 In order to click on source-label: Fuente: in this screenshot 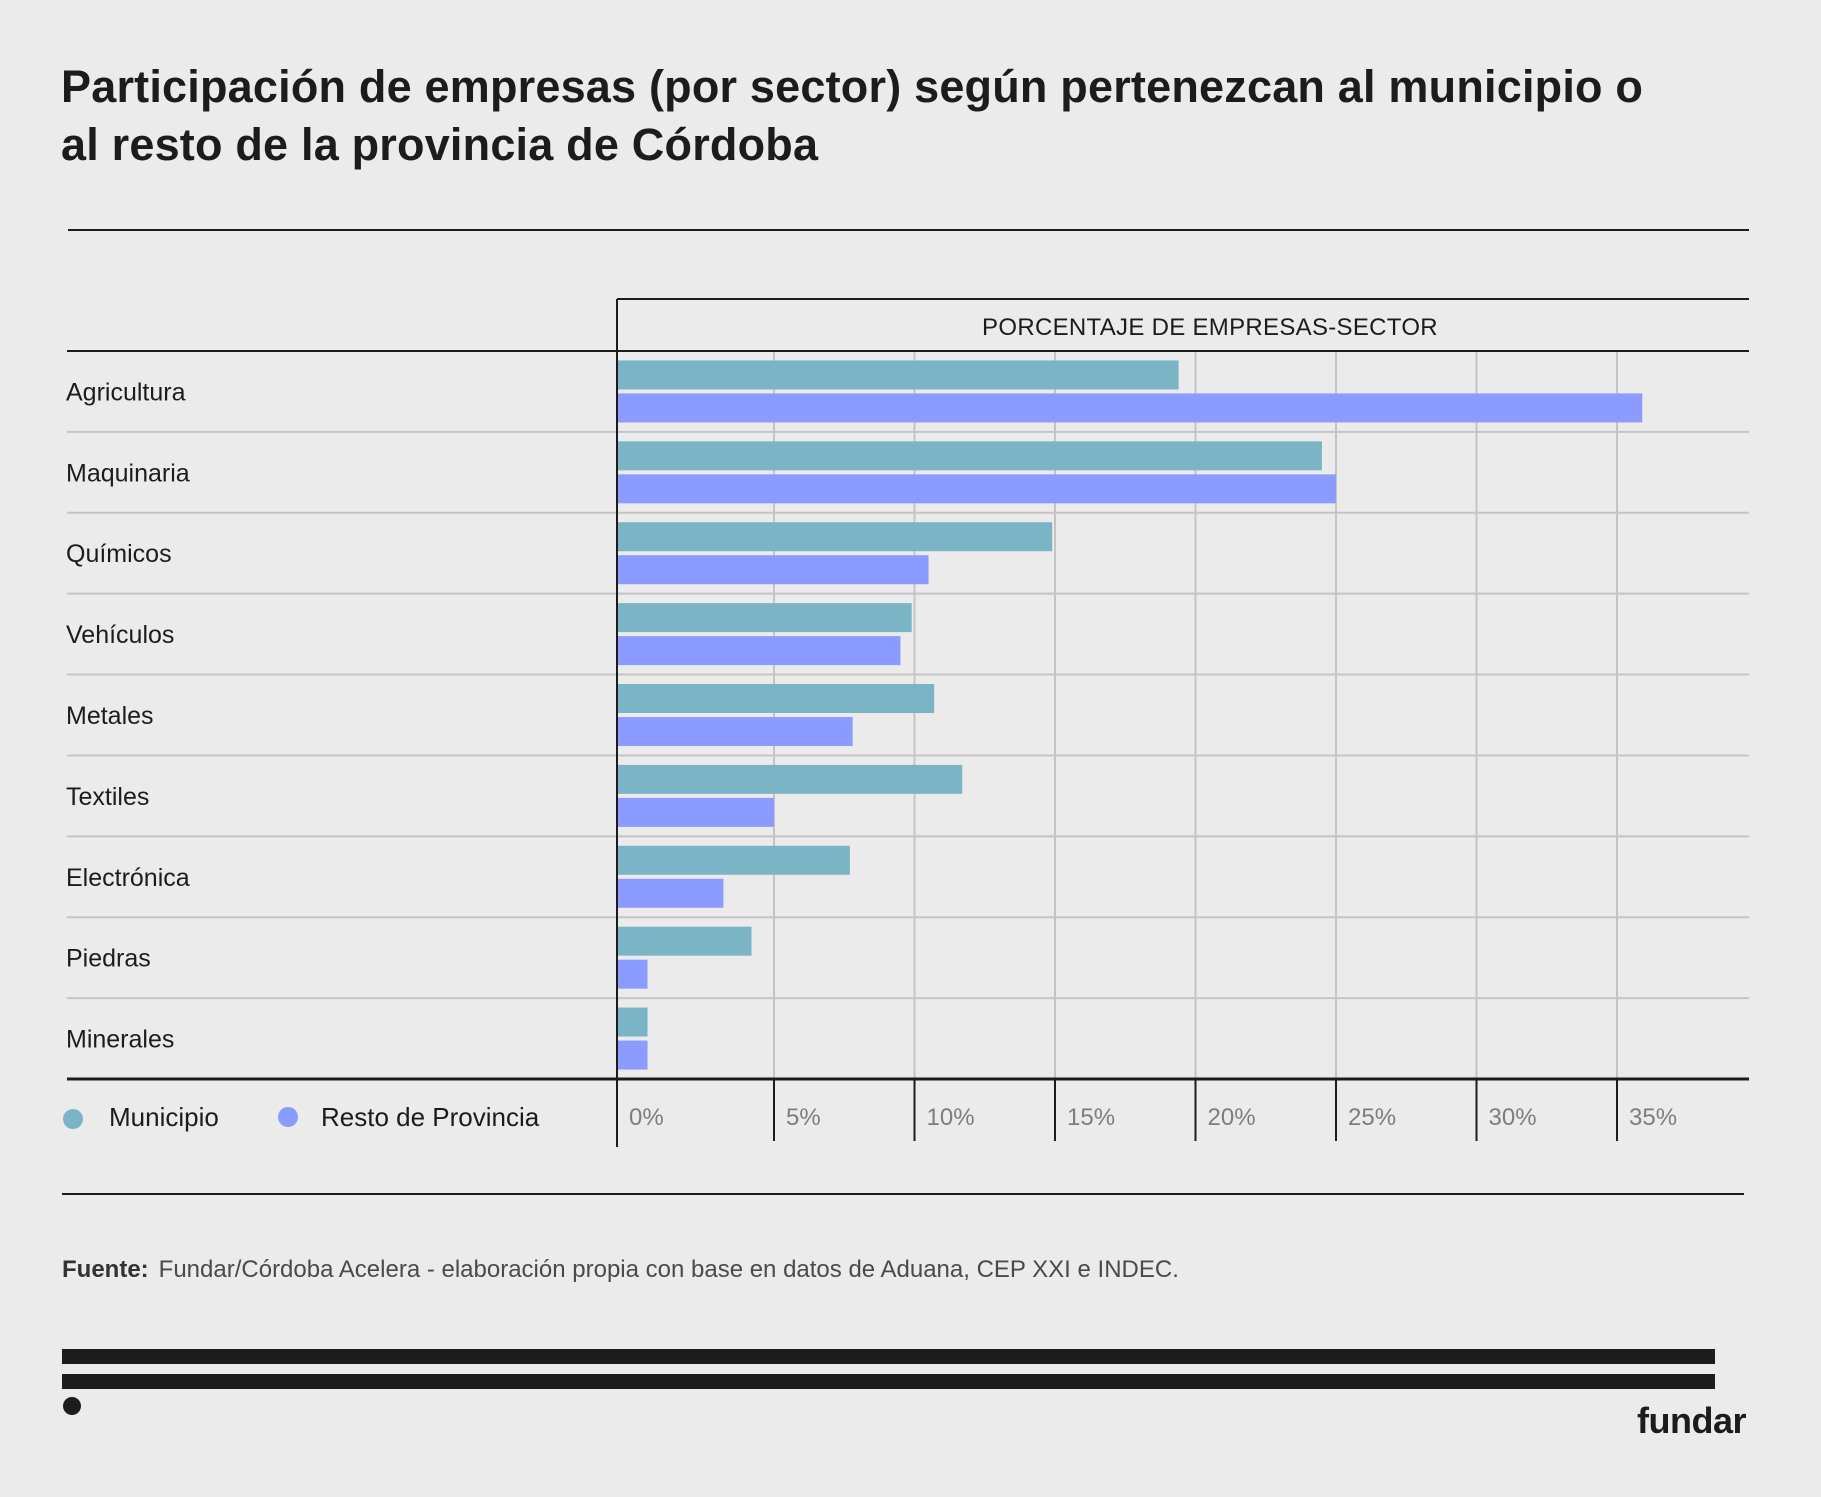, I will do `click(105, 1269)`.